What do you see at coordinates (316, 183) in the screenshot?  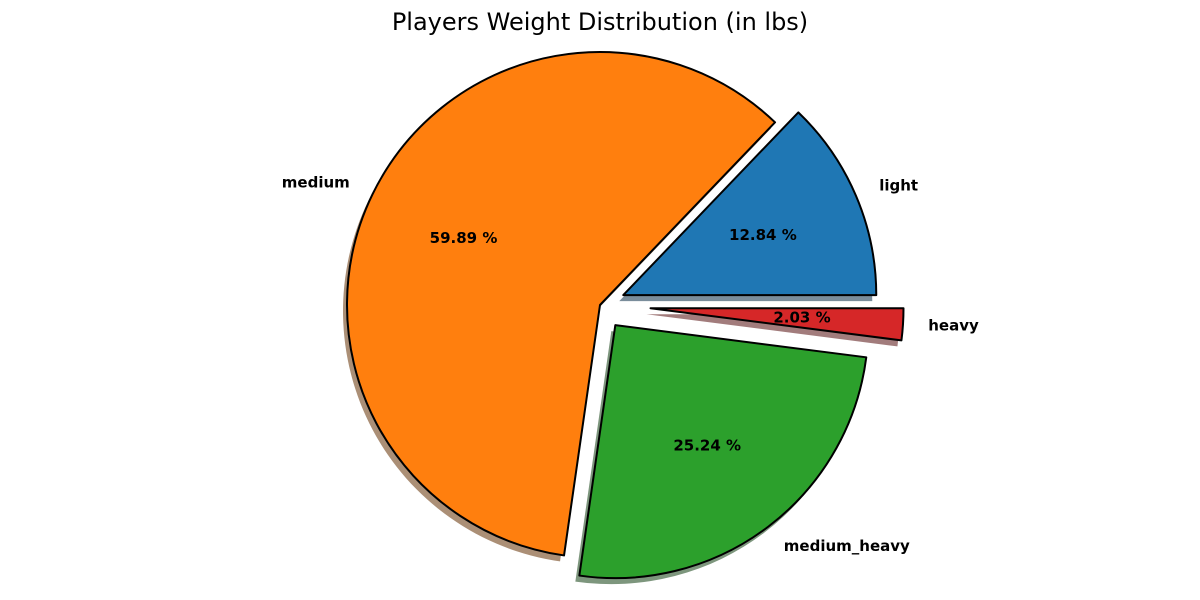 I see `slice-category-label-medium: medium` at bounding box center [316, 183].